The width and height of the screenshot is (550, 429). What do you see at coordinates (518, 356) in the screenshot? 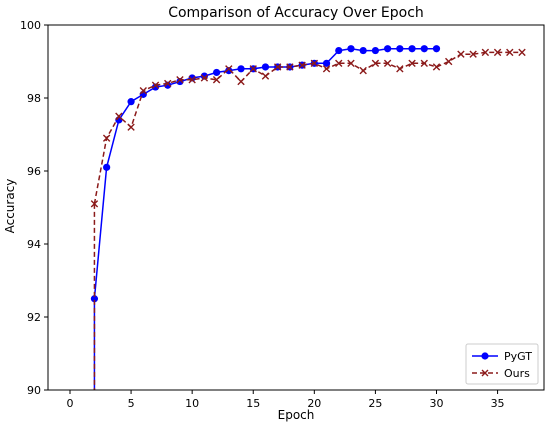
I see `legend-pygt-label: PyGT` at bounding box center [518, 356].